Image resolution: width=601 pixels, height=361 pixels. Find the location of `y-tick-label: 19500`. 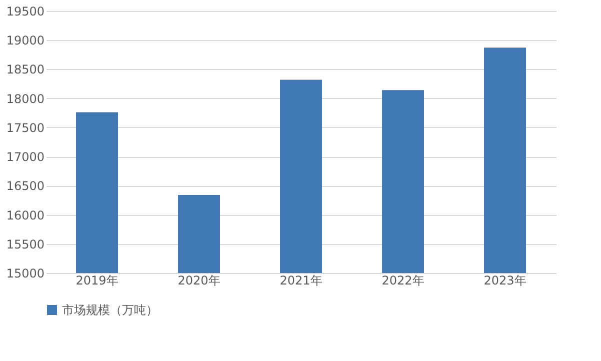

y-tick-label: 19500 is located at coordinates (25, 11).